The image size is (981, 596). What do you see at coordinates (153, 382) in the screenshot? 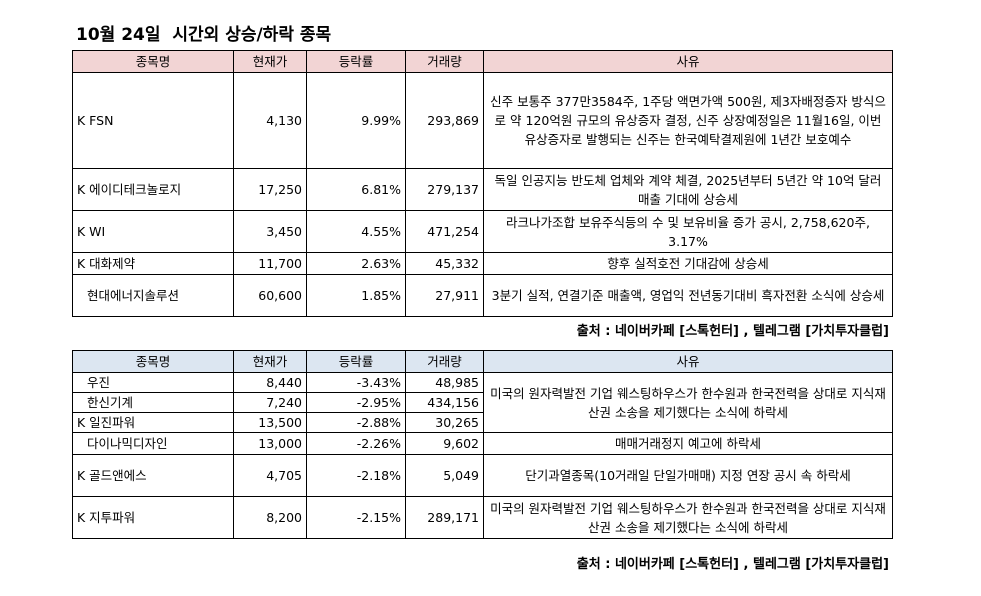
I see `stock-name: 우진` at bounding box center [153, 382].